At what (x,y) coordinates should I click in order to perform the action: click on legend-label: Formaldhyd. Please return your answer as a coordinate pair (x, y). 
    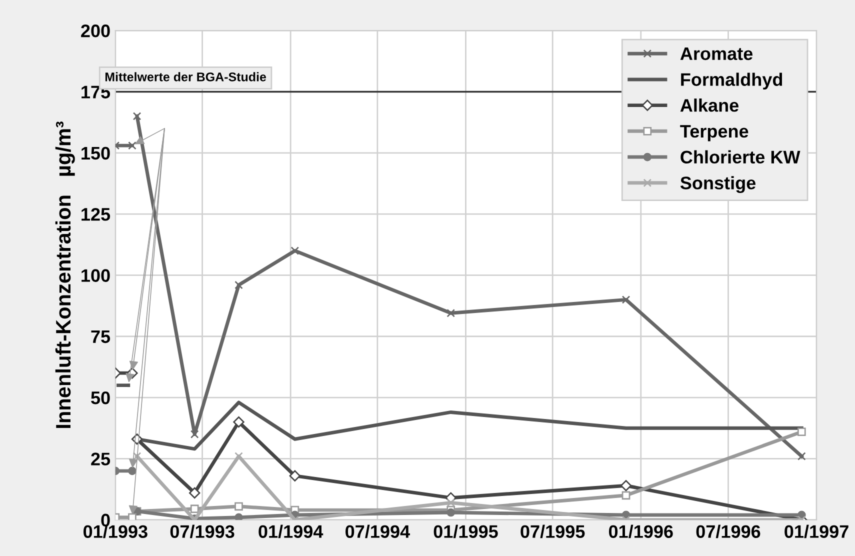
    Looking at the image, I should click on (731, 81).